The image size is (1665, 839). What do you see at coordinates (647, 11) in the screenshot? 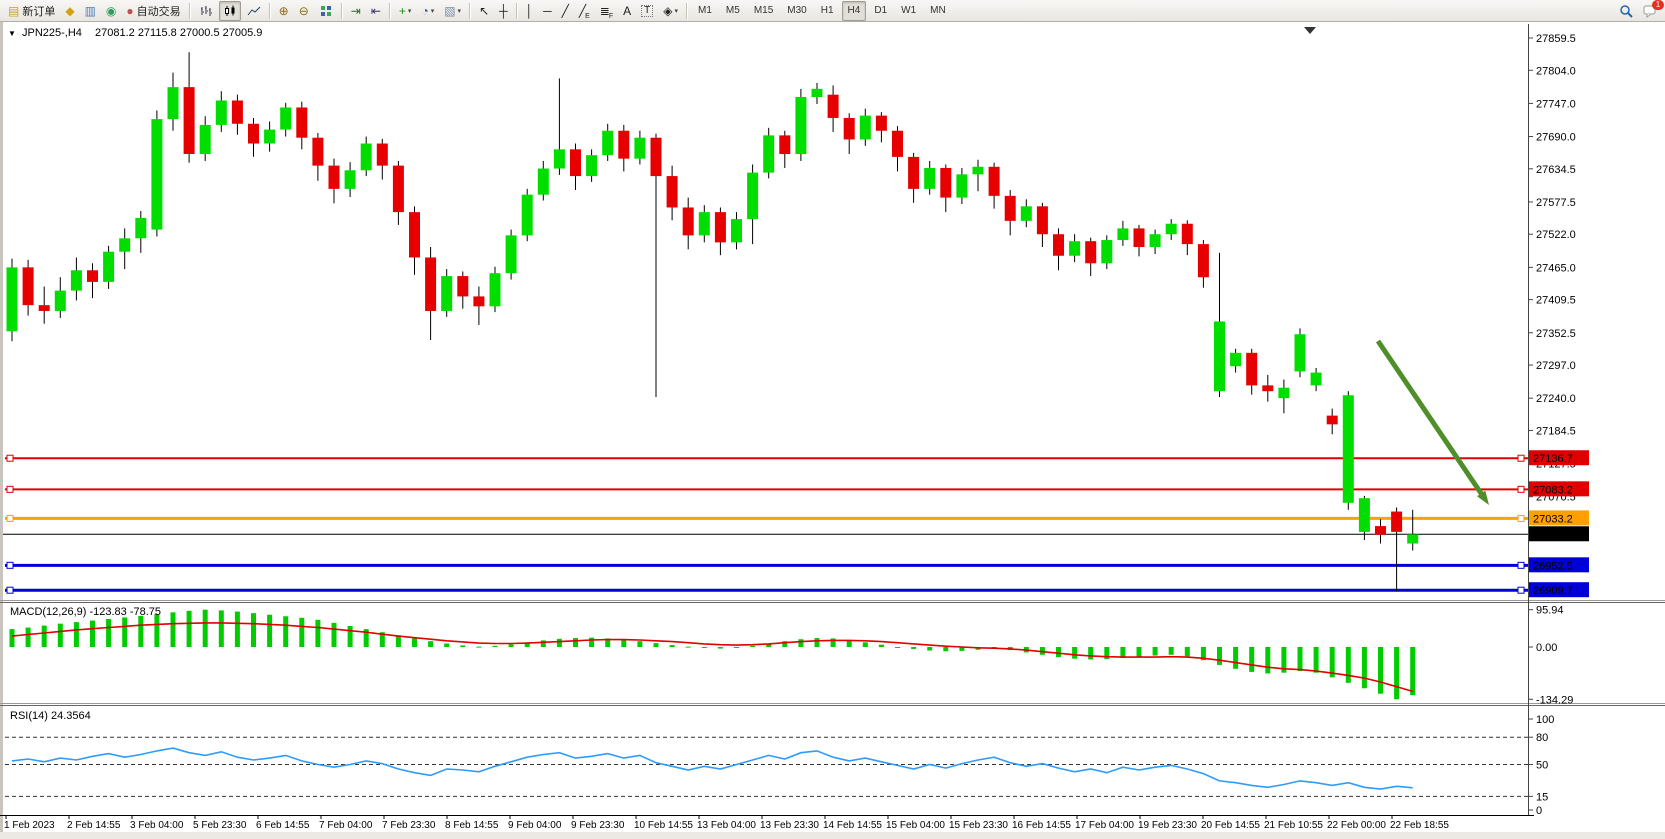
I see `text-label-button: T` at bounding box center [647, 11].